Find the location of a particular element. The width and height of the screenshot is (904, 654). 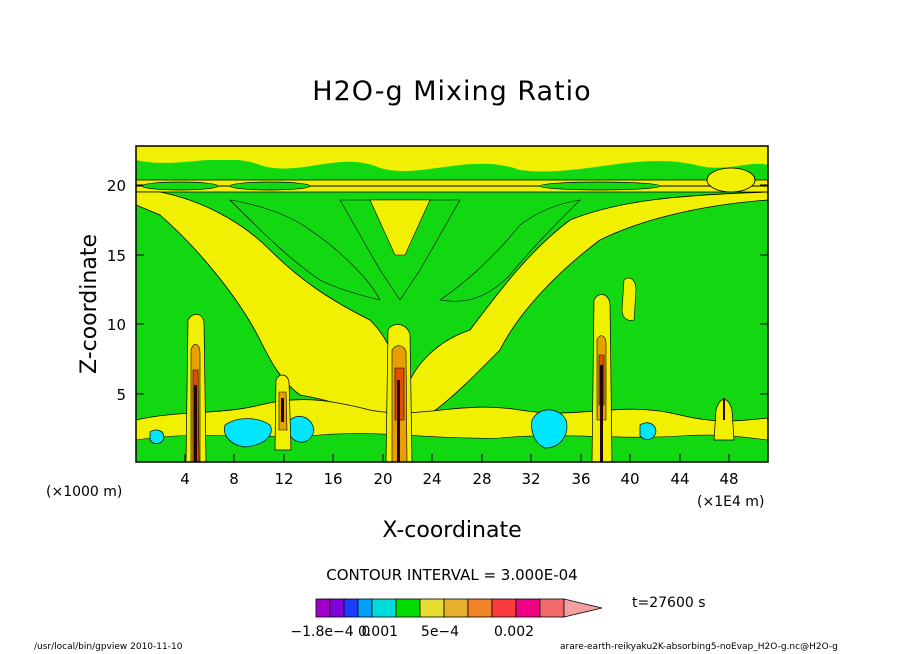

x-tick-label: 44 is located at coordinates (679, 479).